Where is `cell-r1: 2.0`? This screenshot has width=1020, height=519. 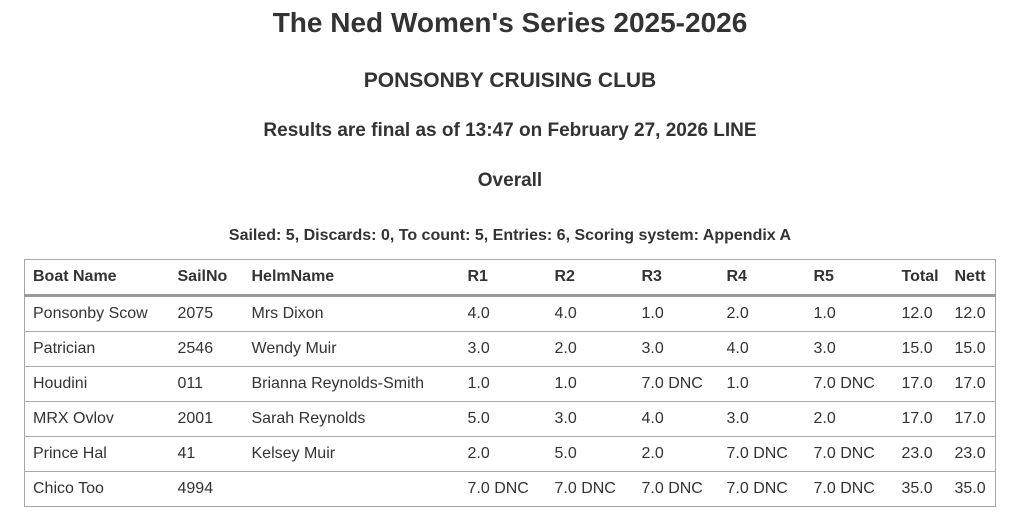 cell-r1: 2.0 is located at coordinates (503, 454).